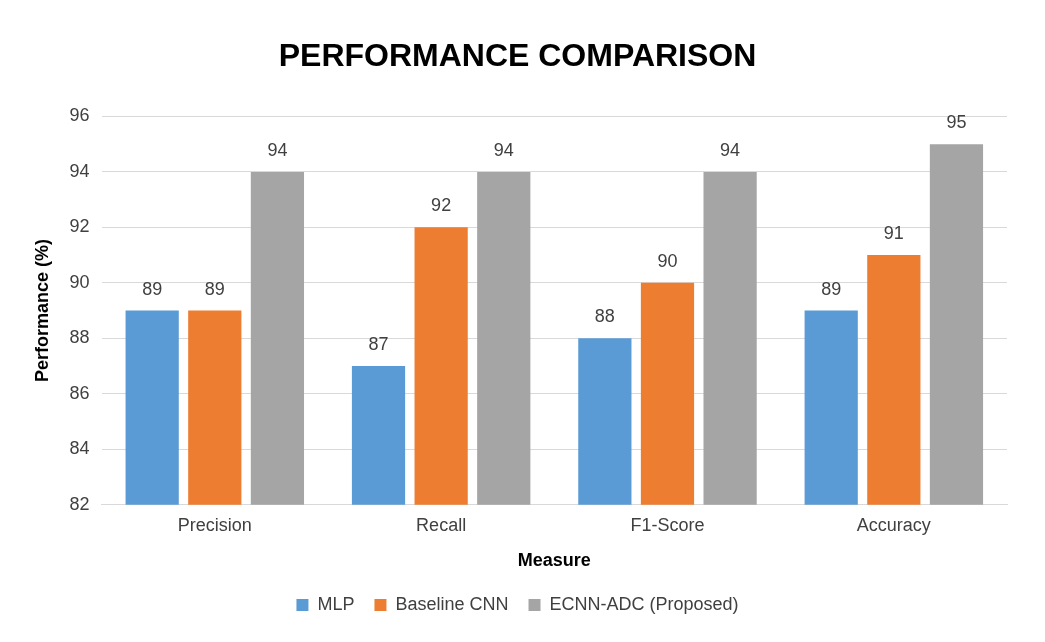 This screenshot has height=642, width=1045. I want to click on legend-label: MLP, so click(336, 603).